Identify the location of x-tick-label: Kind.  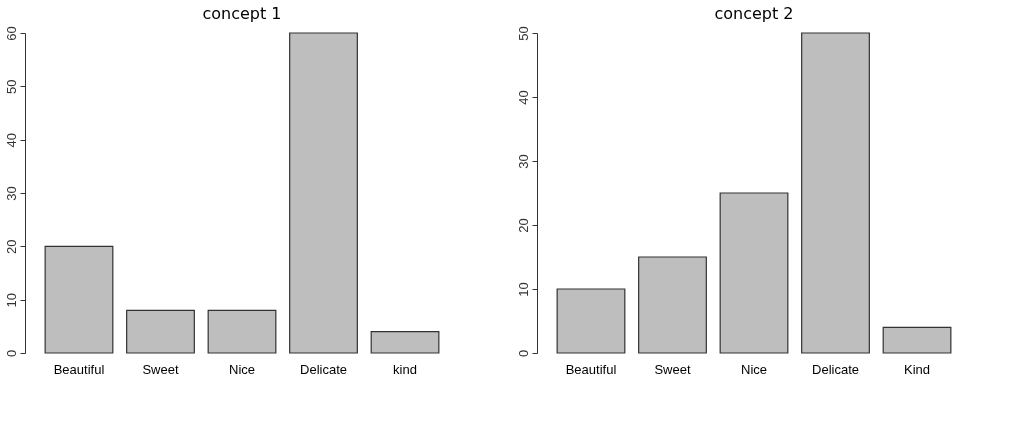
(917, 369).